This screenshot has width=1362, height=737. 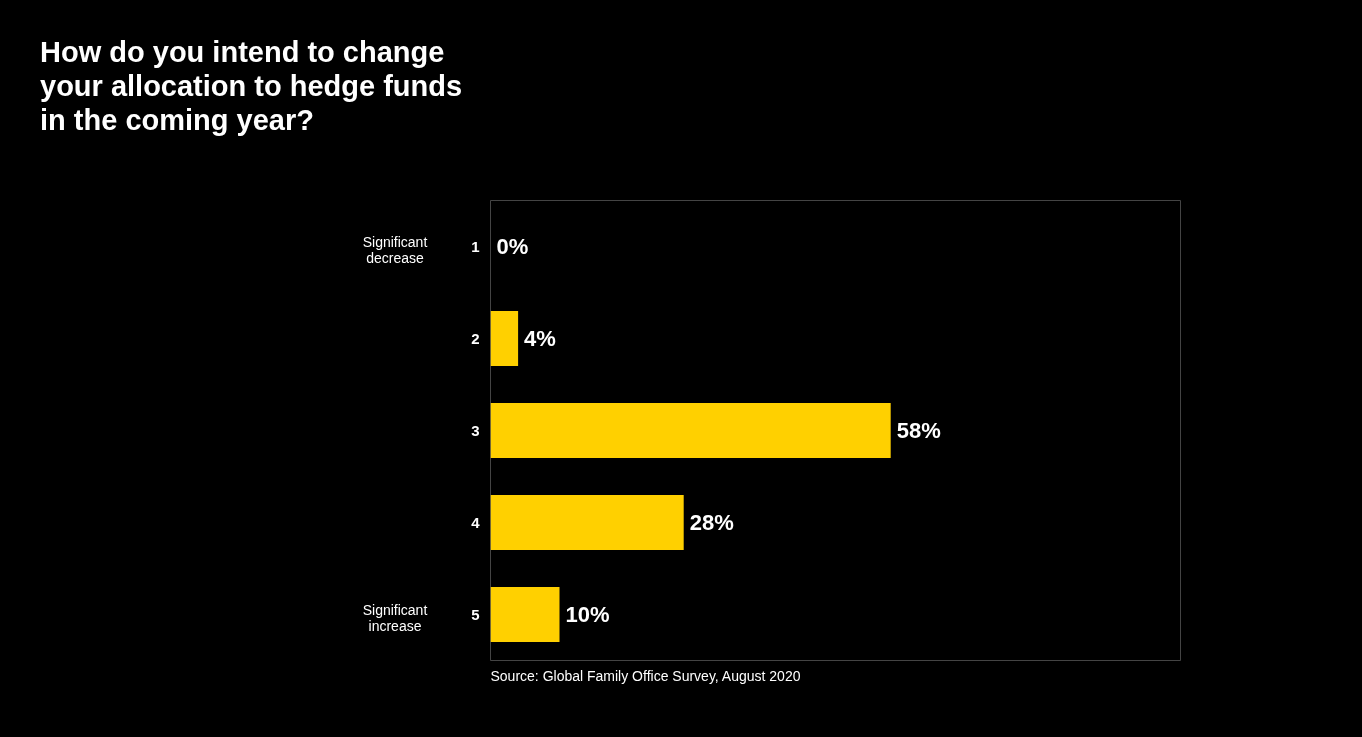 What do you see at coordinates (918, 430) in the screenshot?
I see `data-label: 58%` at bounding box center [918, 430].